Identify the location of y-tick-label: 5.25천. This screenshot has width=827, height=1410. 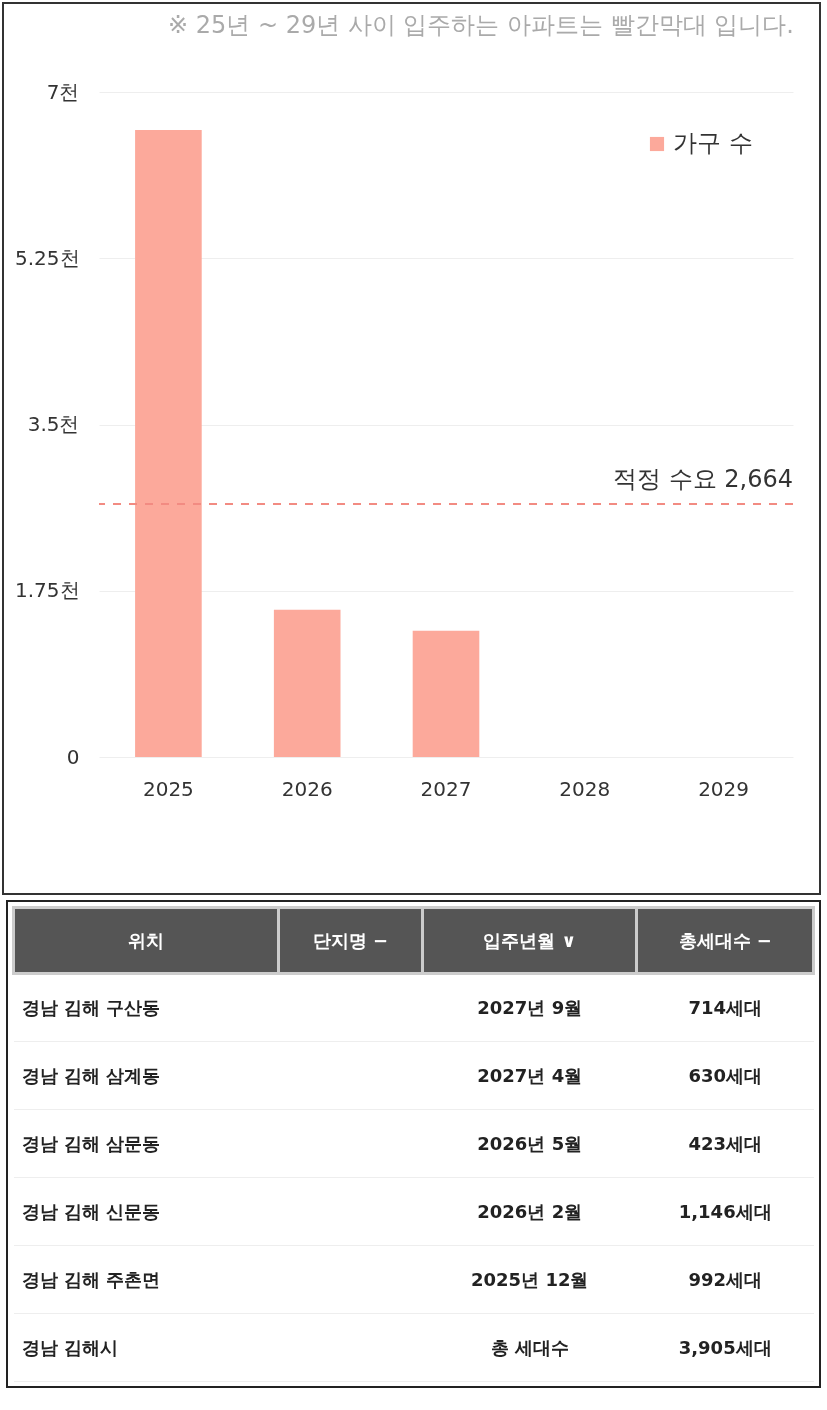
(47, 257).